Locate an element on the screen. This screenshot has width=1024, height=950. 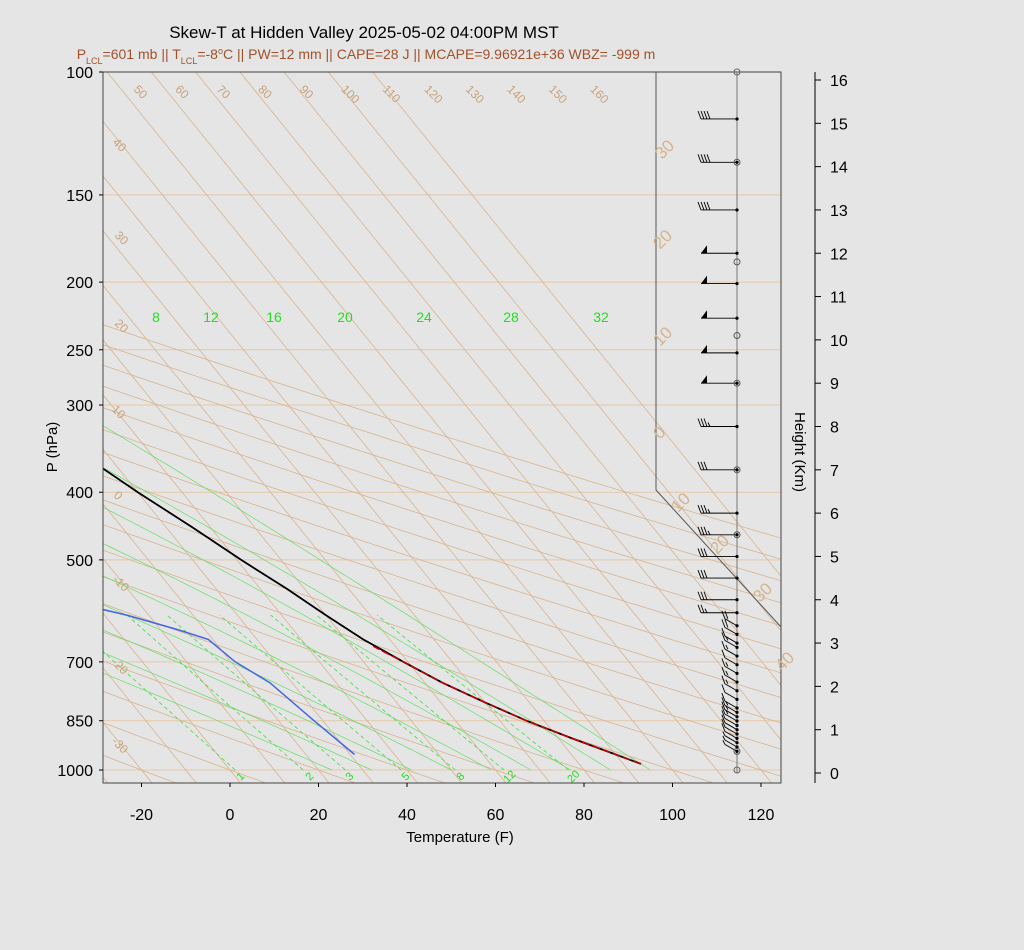
mixing-ratio-label: 8 is located at coordinates (156, 317).